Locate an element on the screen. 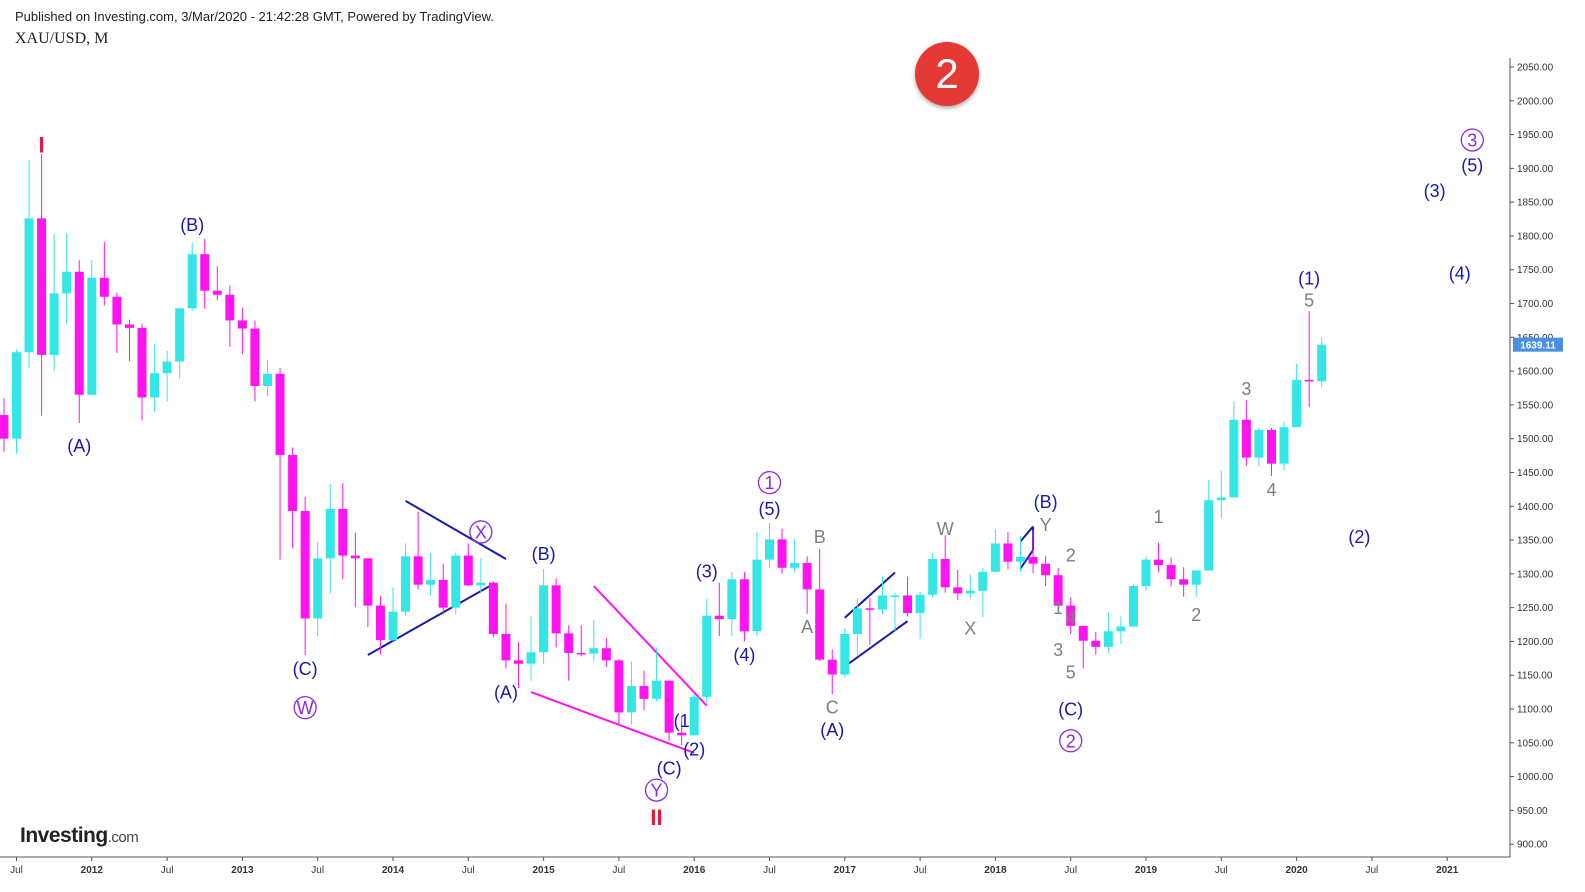  x-tick-label: 2020 is located at coordinates (1296, 870).